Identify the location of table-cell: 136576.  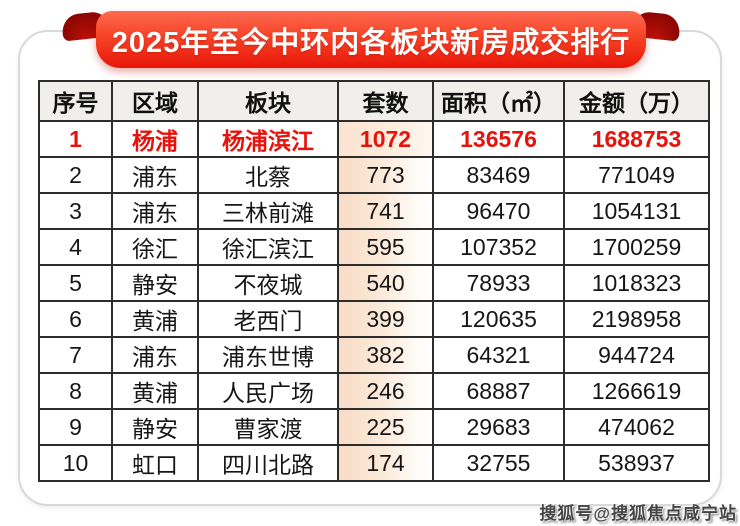
(498, 139).